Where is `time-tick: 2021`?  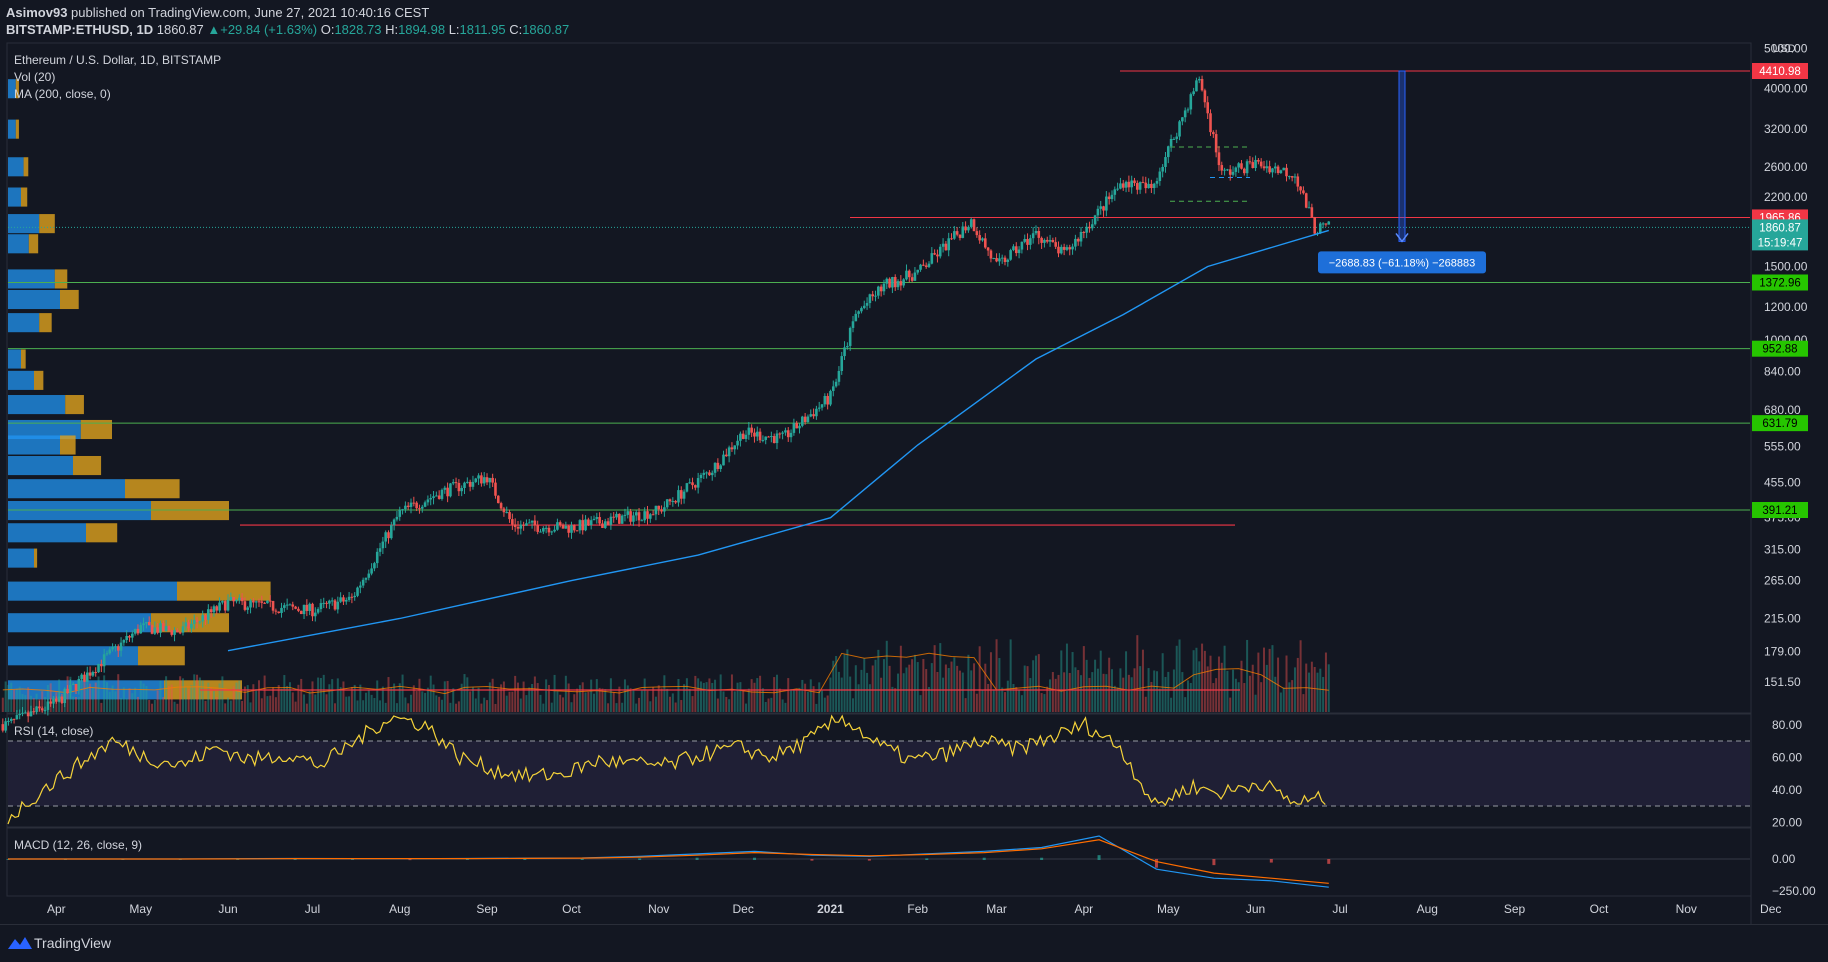
time-tick: 2021 is located at coordinates (830, 909).